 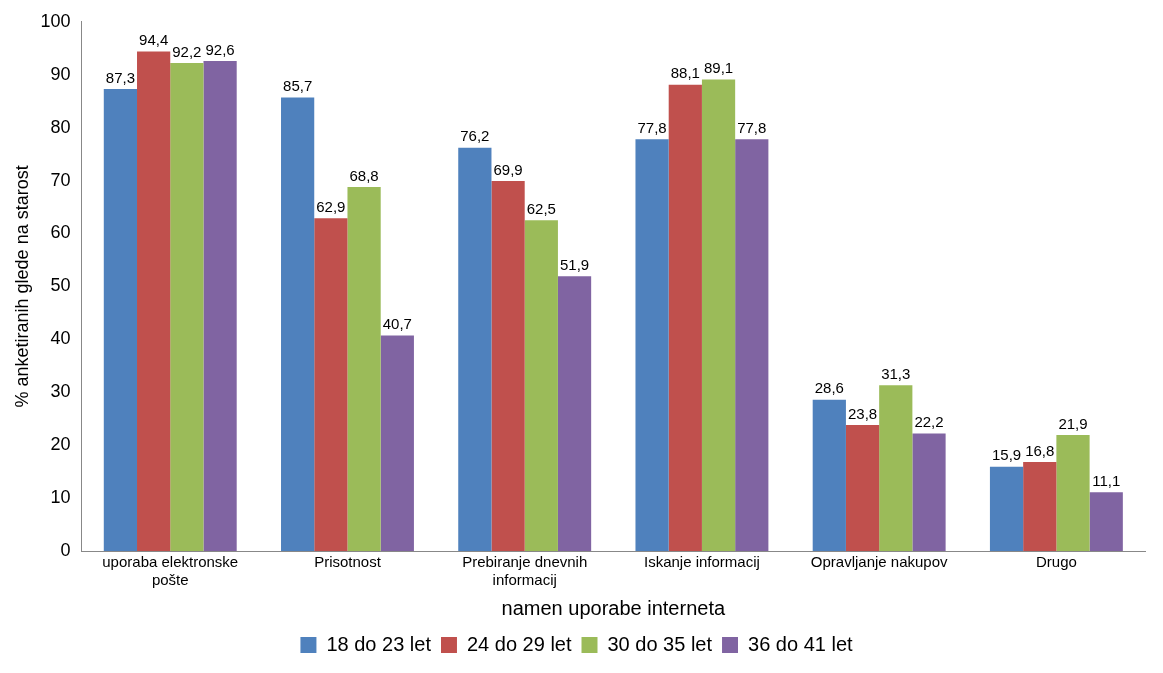 I want to click on data-label: 16,8, so click(x=1040, y=450).